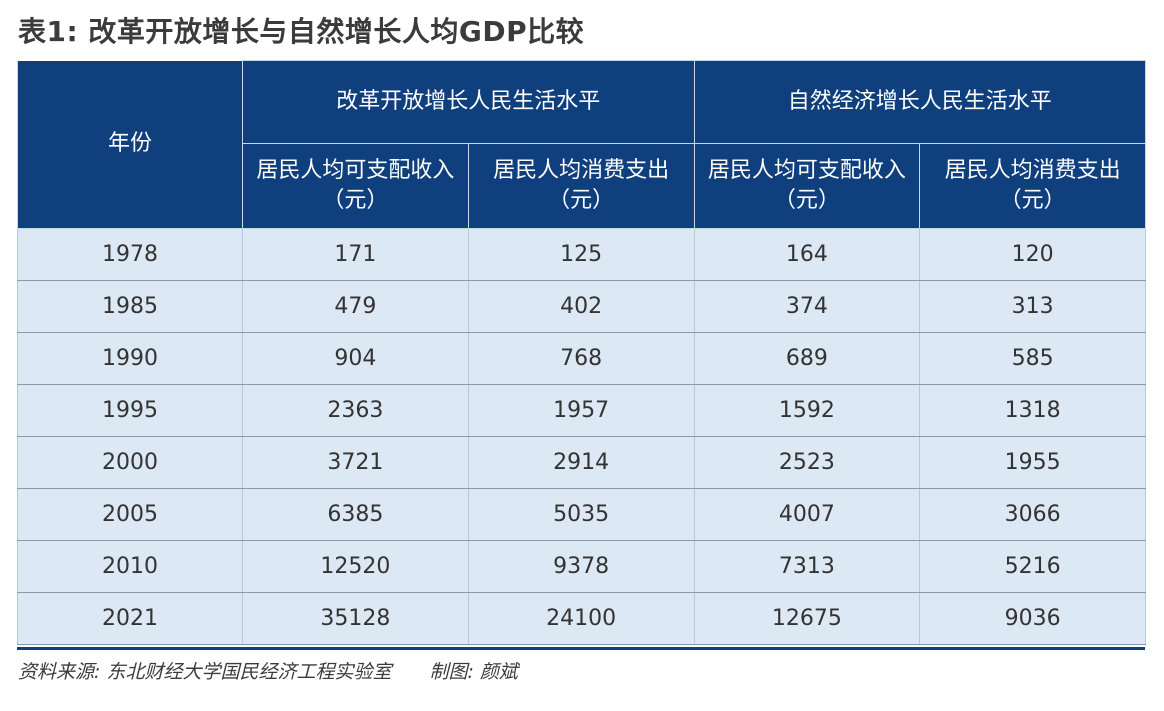 The image size is (1164, 711). Describe the element at coordinates (130, 514) in the screenshot. I see `year-cell: 2005` at that location.